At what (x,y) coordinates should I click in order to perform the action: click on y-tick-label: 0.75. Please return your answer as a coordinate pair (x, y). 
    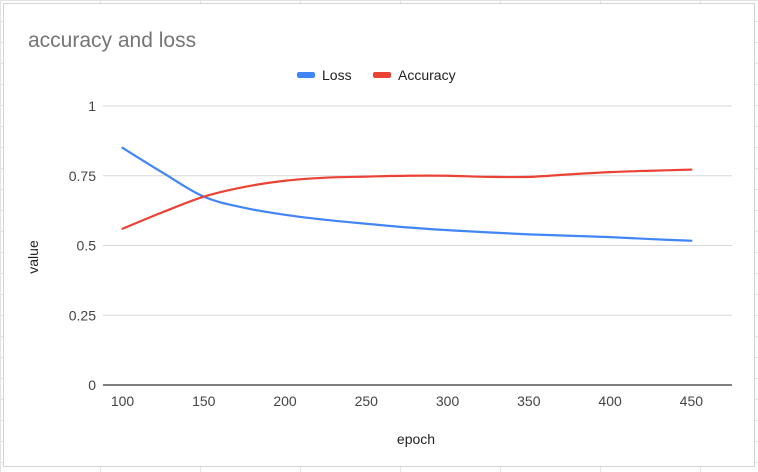
    Looking at the image, I should click on (82, 176).